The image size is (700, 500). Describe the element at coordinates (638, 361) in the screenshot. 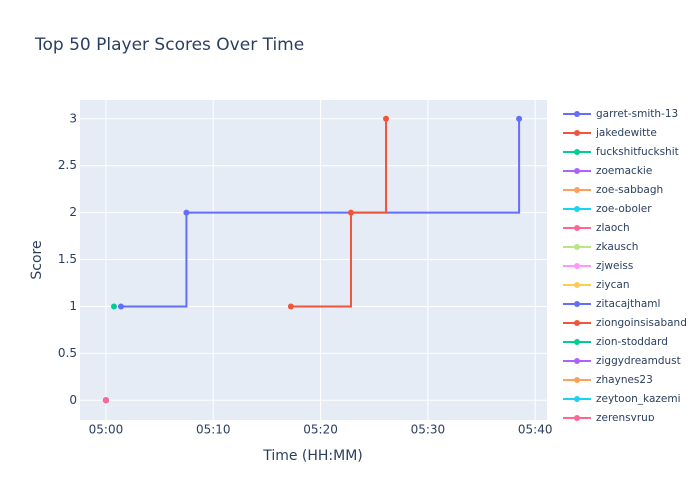

I see `legend-label: ziggydreamdust` at that location.